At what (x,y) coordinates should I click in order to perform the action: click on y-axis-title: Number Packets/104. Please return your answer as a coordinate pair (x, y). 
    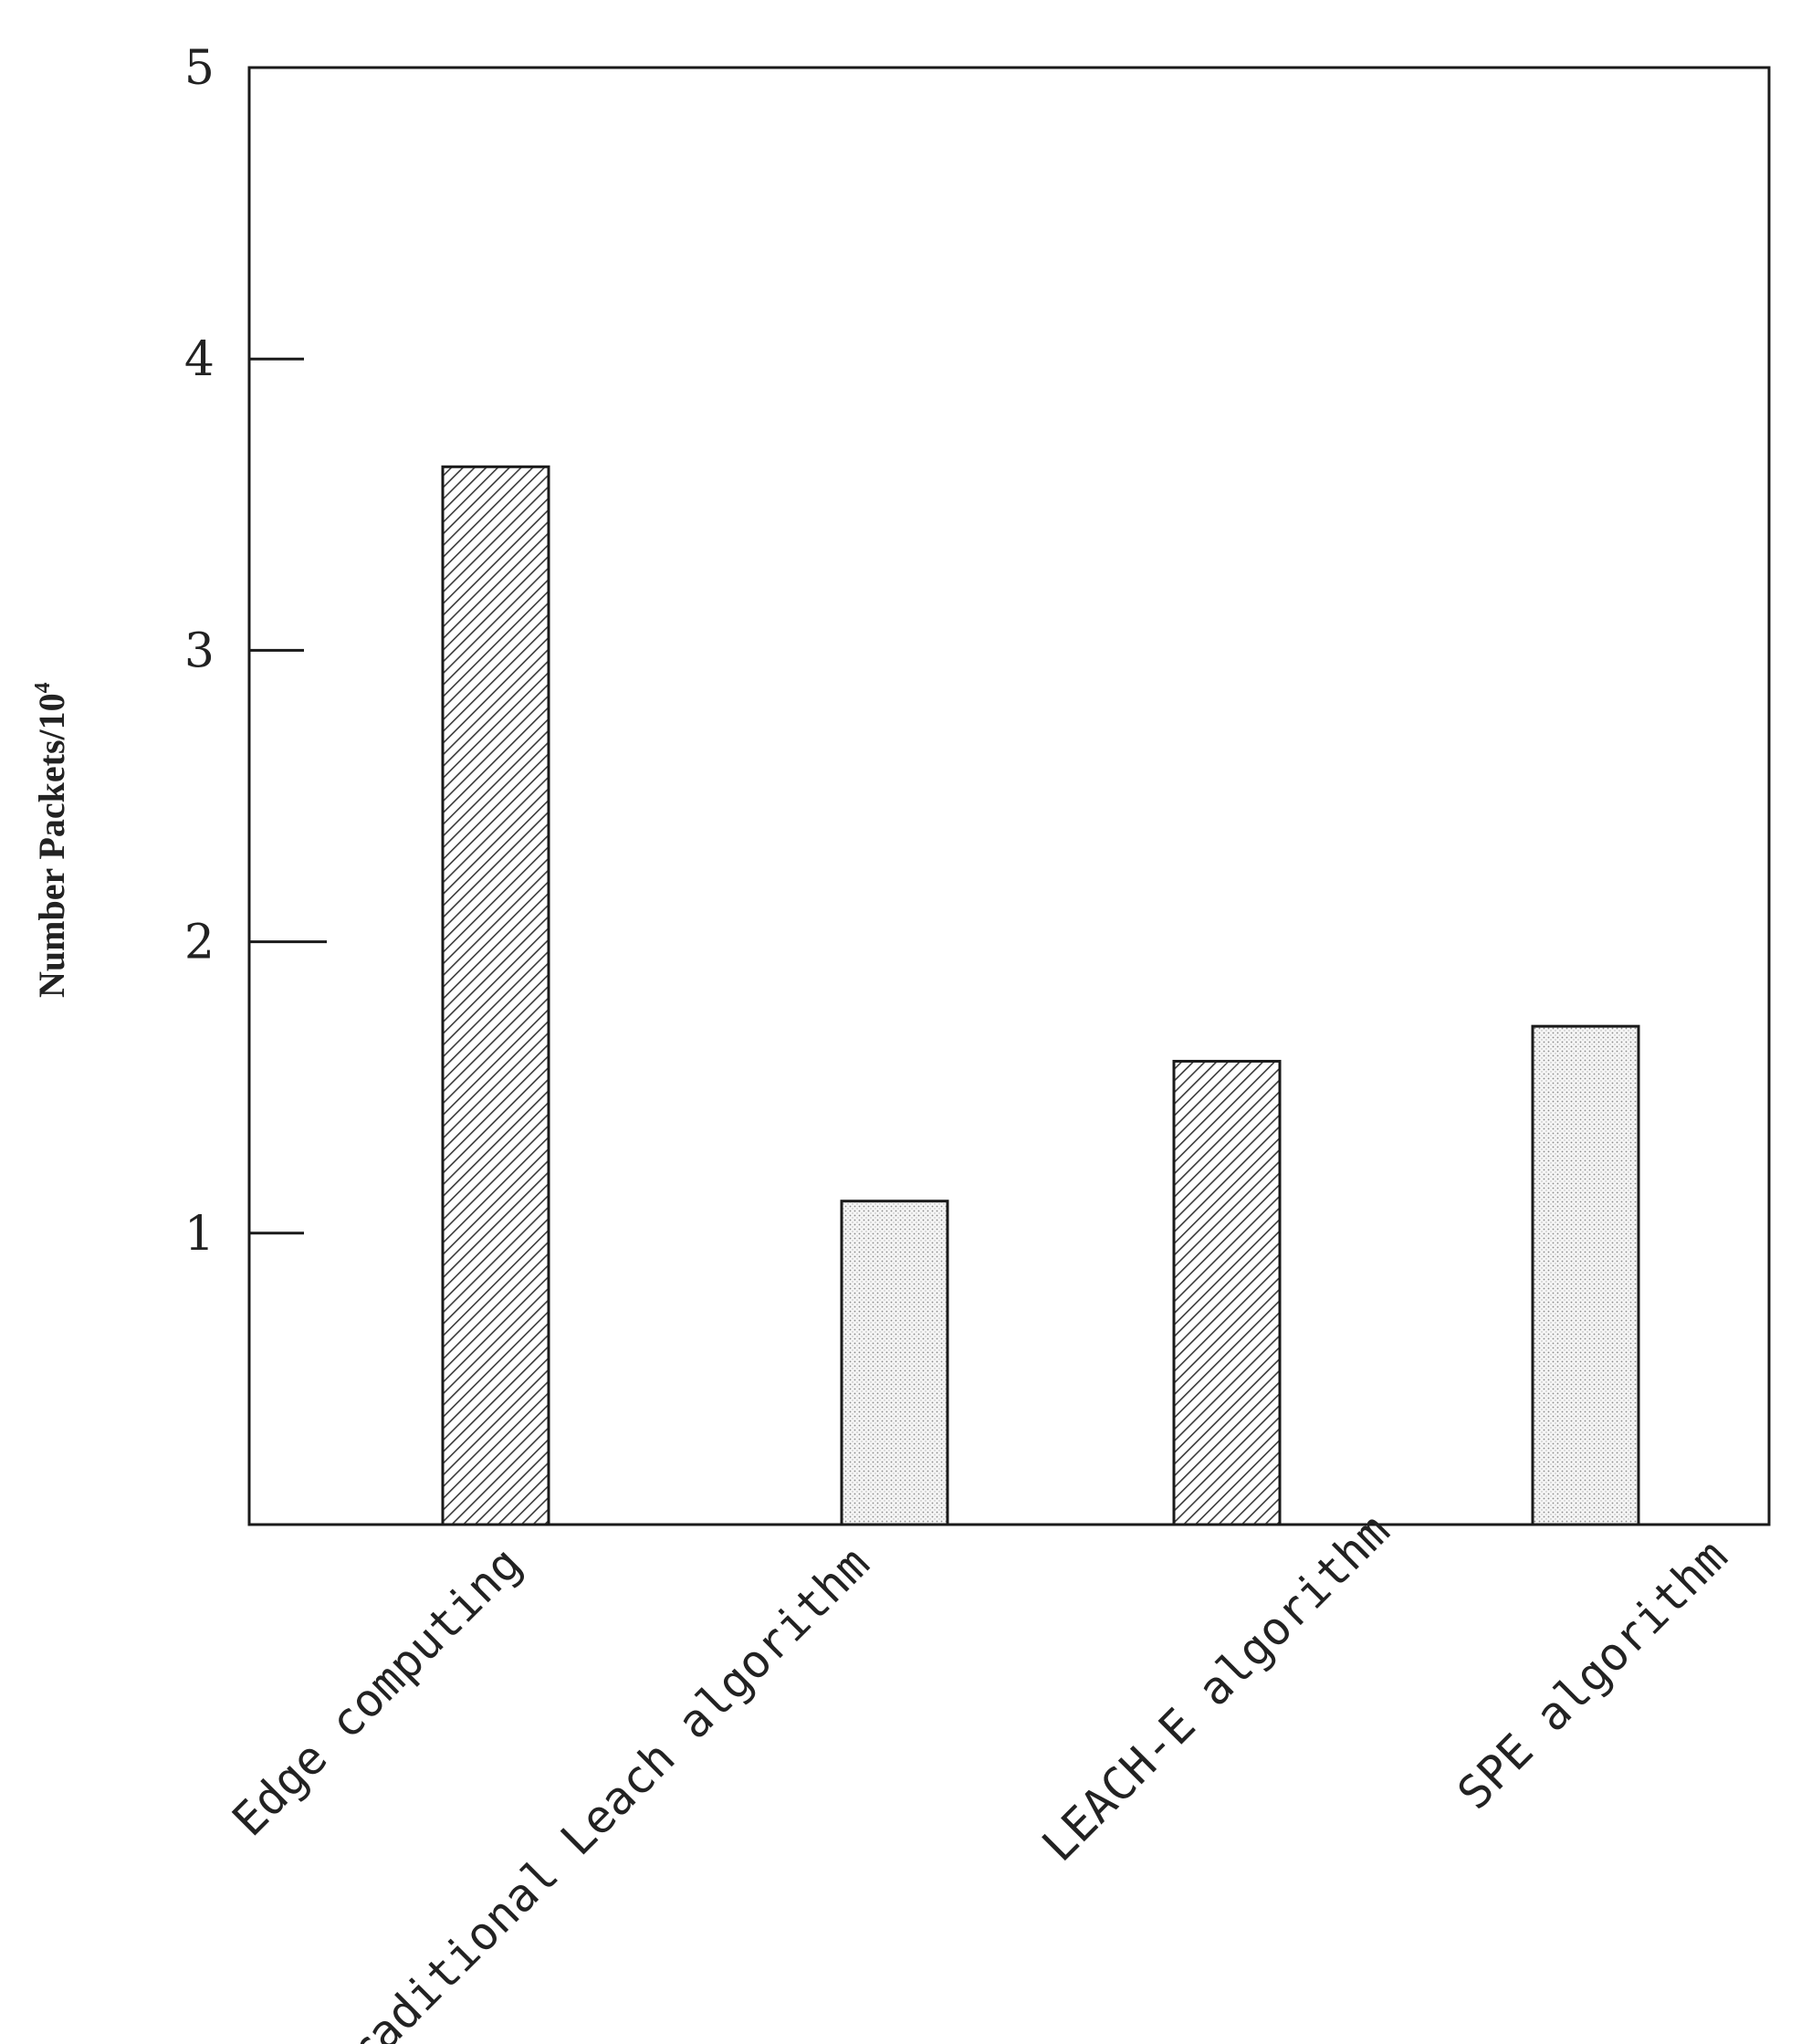
    Looking at the image, I should click on (51, 840).